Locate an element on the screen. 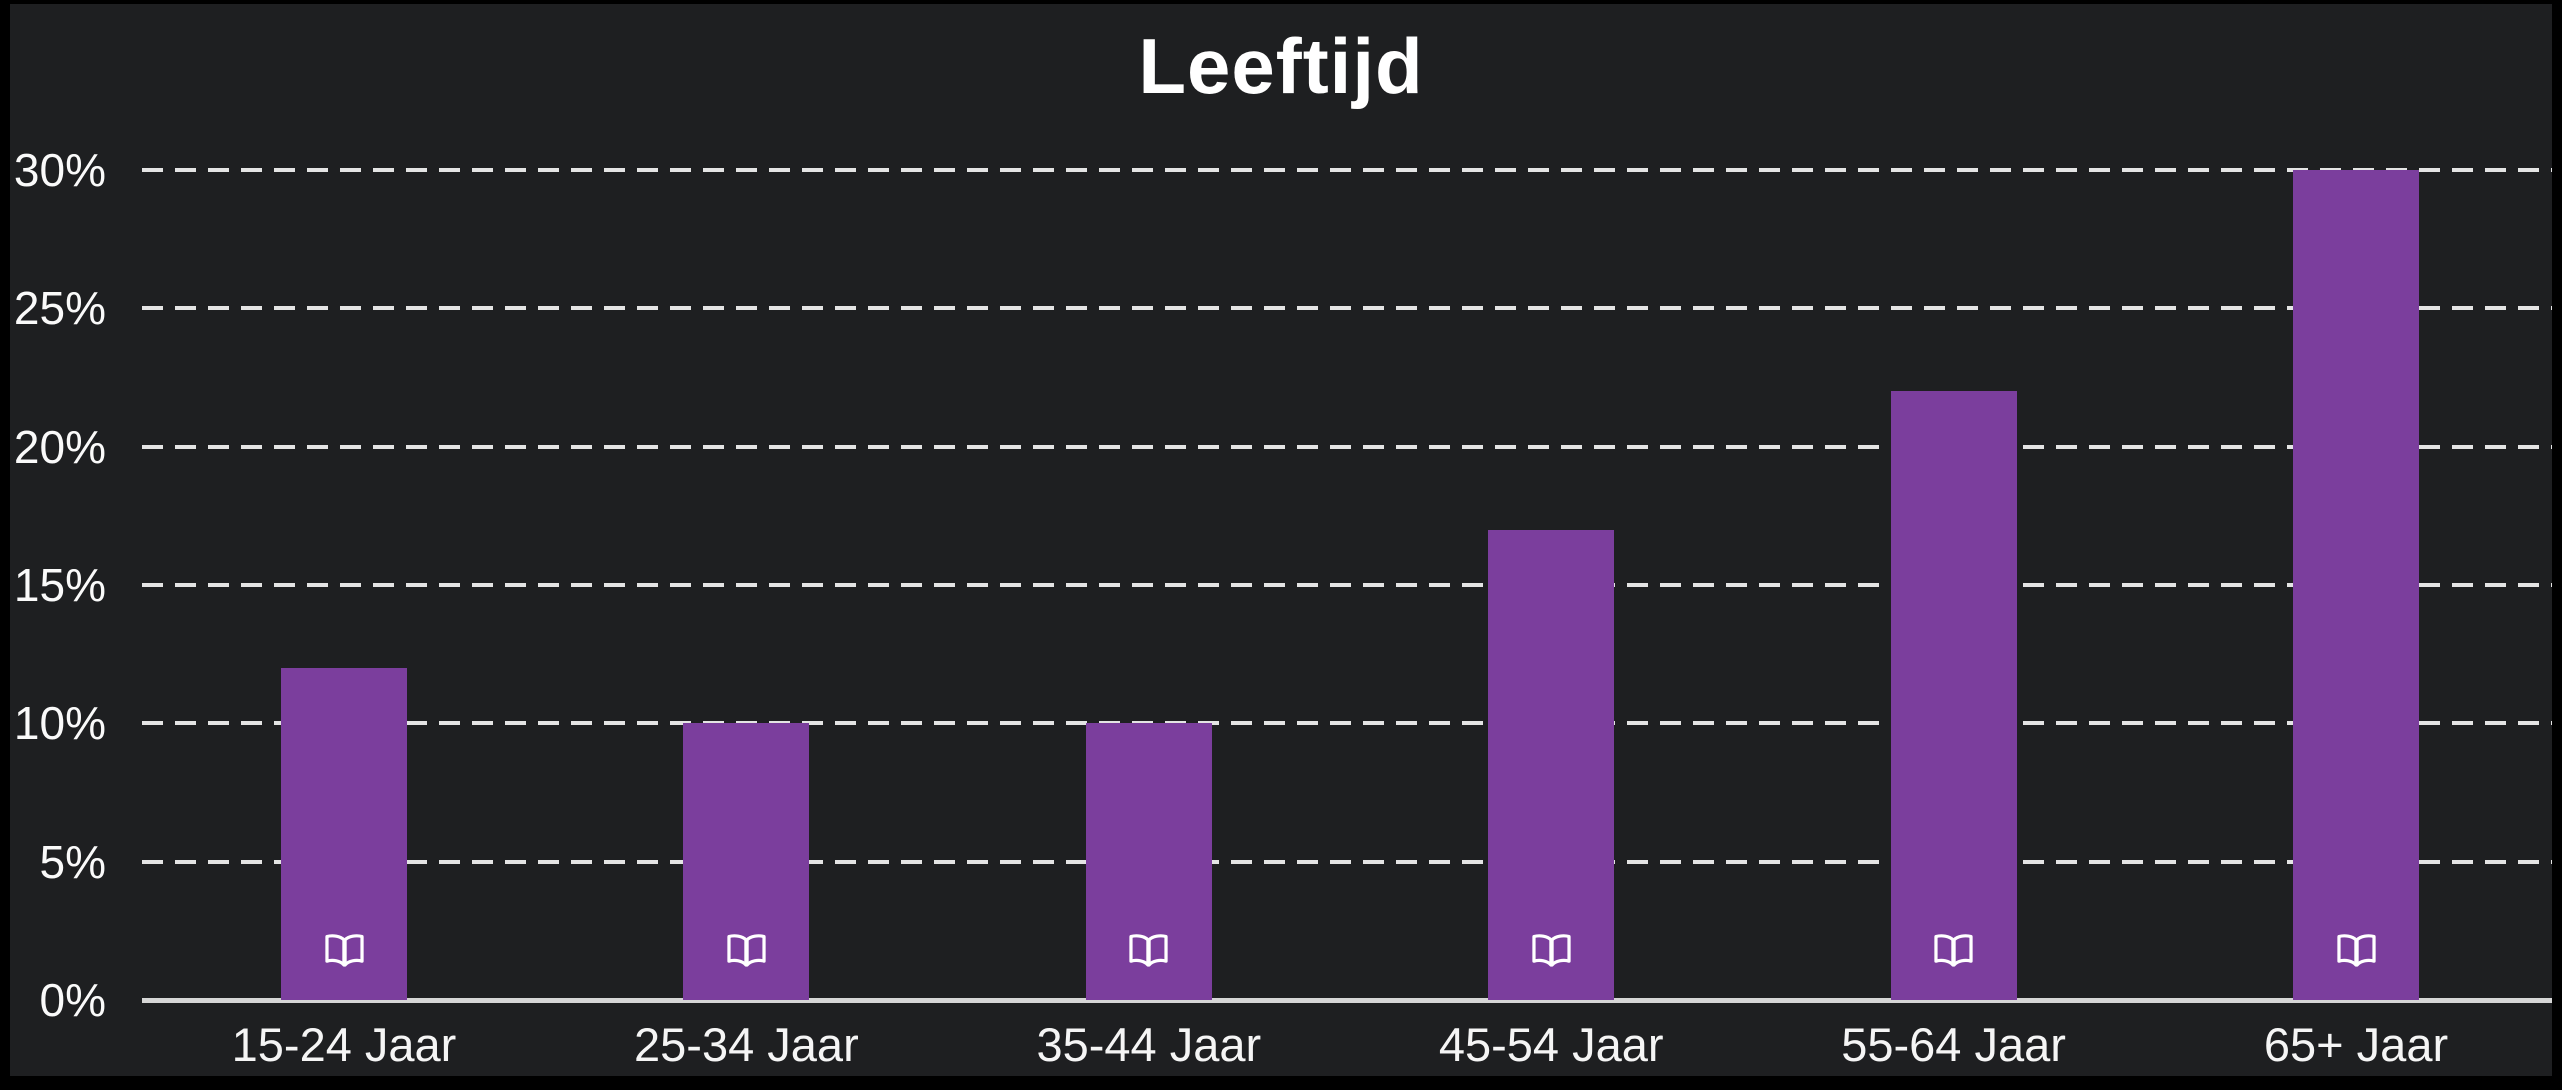 This screenshot has width=2562, height=1090. bar-65+-jaar is located at coordinates (2356, 584).